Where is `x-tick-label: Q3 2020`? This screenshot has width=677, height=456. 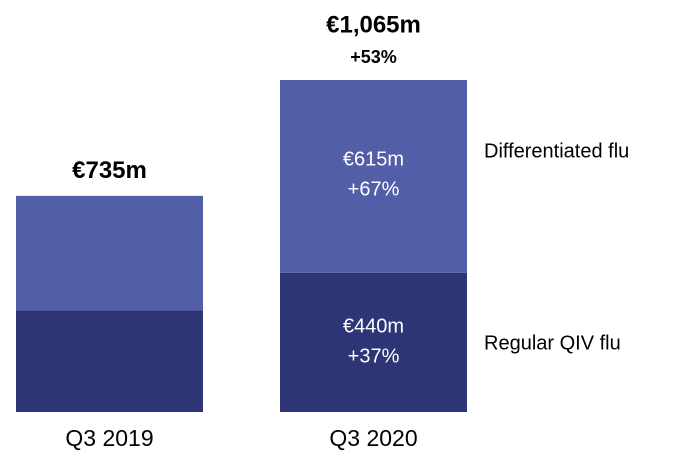
x-tick-label: Q3 2020 is located at coordinates (373, 438).